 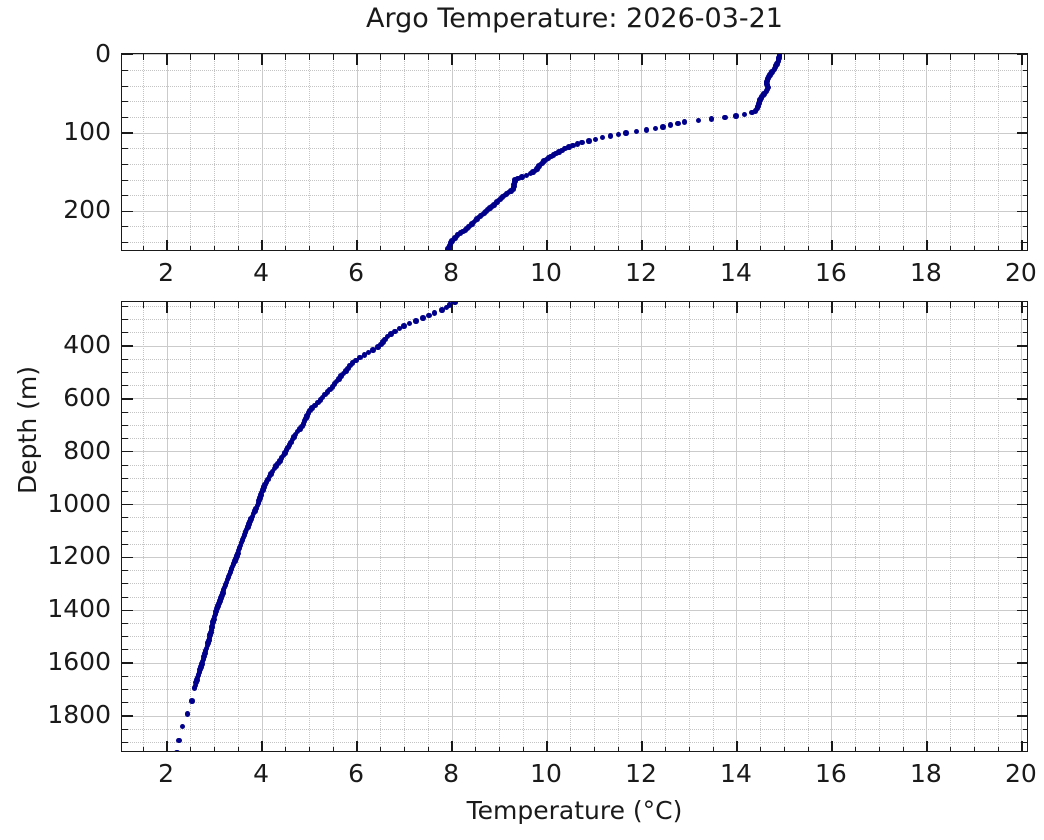 What do you see at coordinates (357, 526) in the screenshot?
I see `major-grid-line` at bounding box center [357, 526].